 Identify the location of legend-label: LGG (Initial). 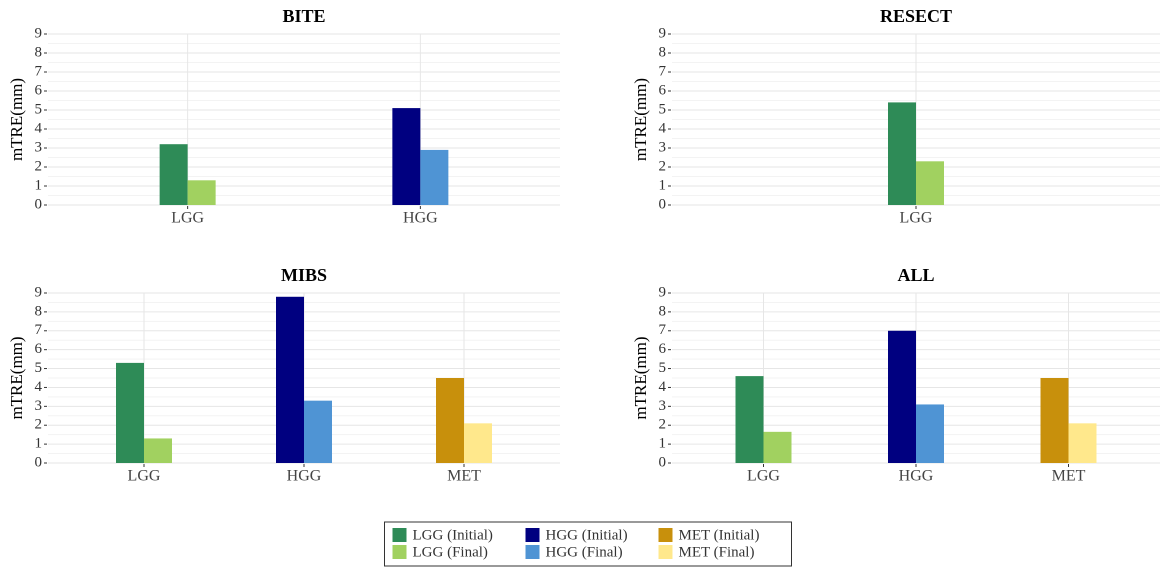
(453, 535).